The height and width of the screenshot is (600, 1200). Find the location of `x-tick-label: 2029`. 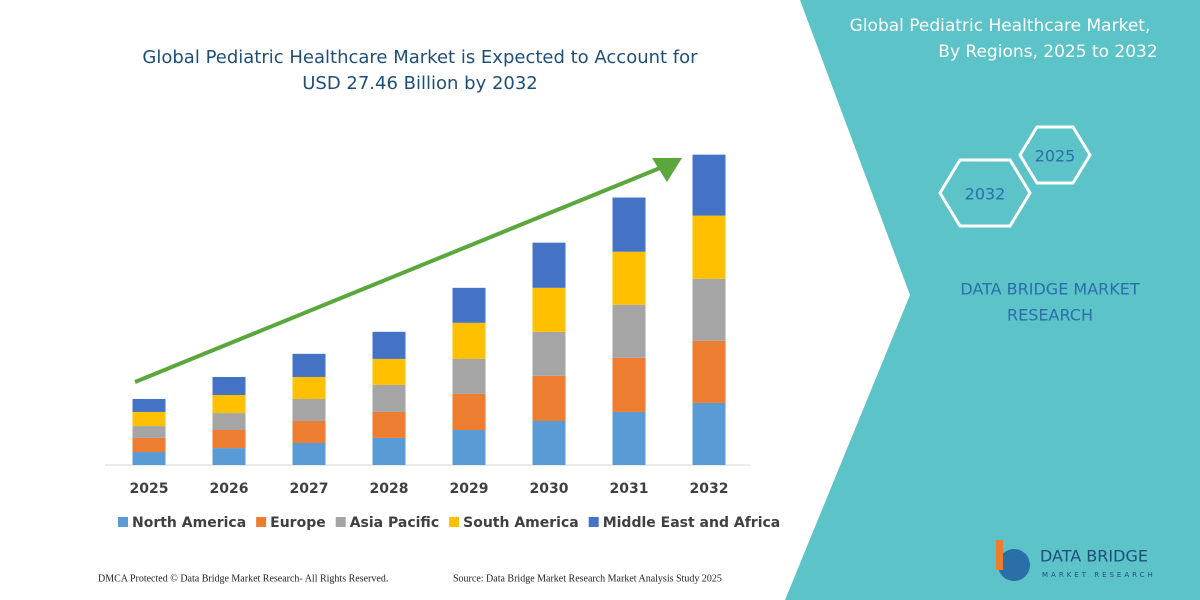

x-tick-label: 2029 is located at coordinates (469, 489).